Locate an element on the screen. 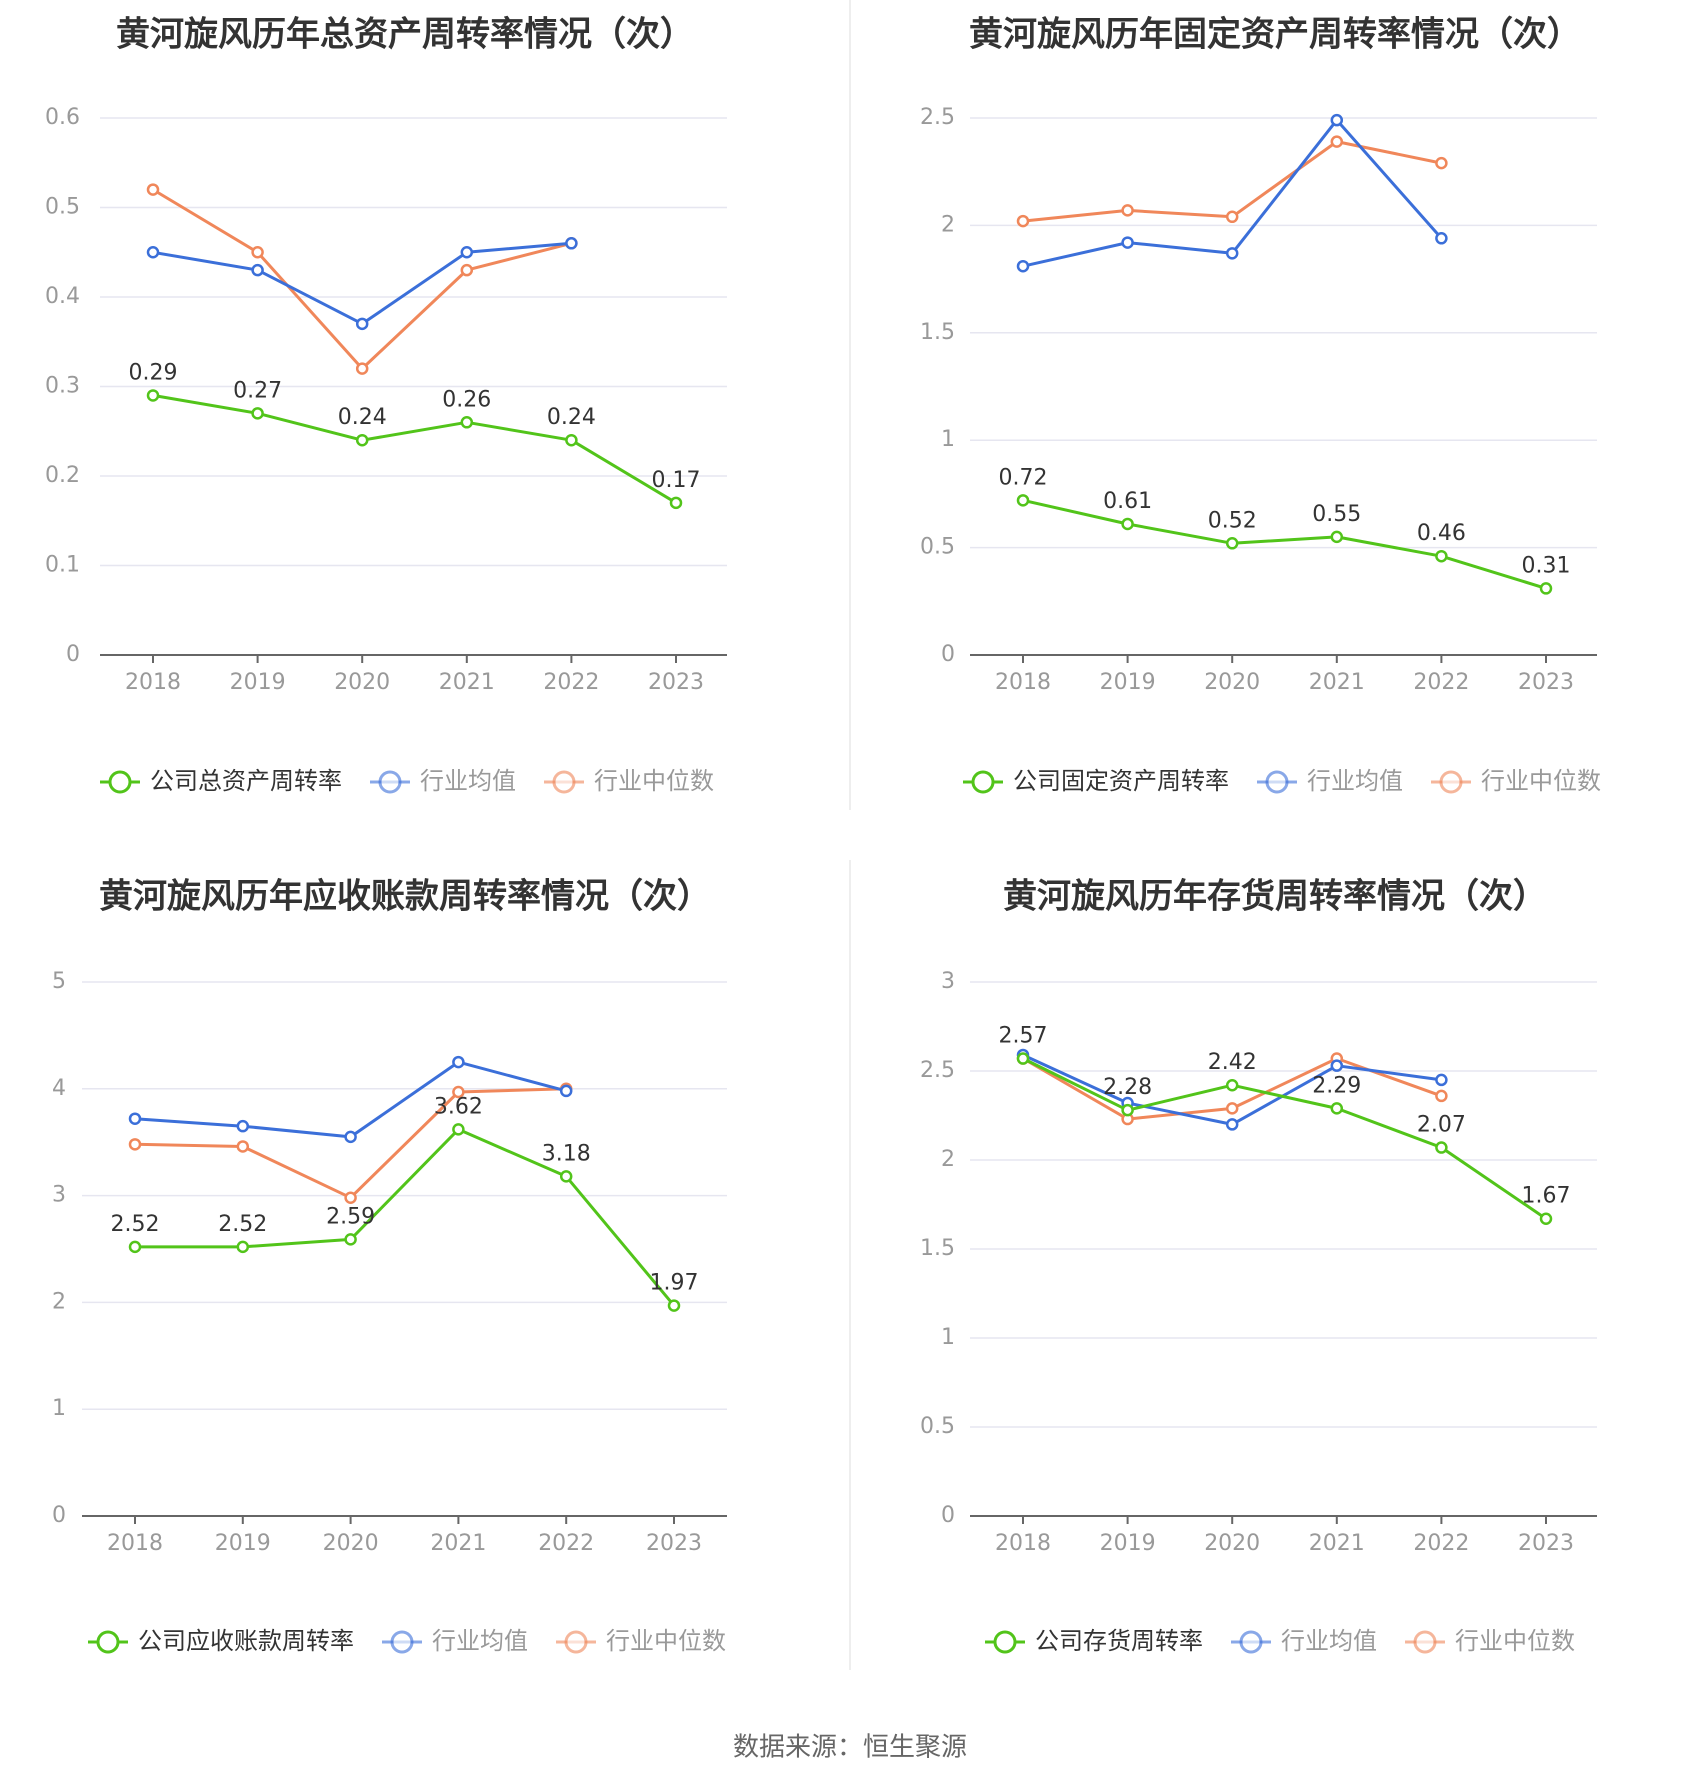 The height and width of the screenshot is (1782, 1700). y-tick-label: 0.5 is located at coordinates (62, 207).